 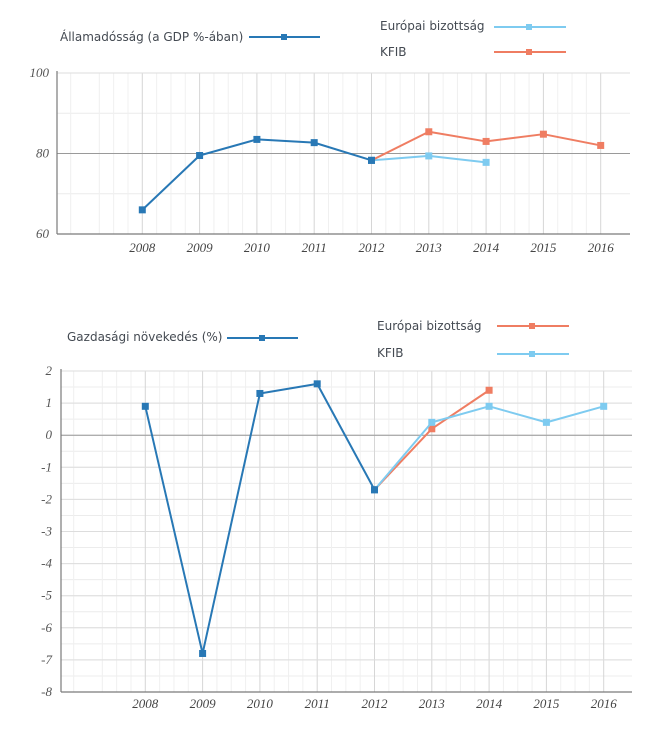 What do you see at coordinates (532, 354) in the screenshot?
I see `chart2-legend-marker-kfib` at bounding box center [532, 354].